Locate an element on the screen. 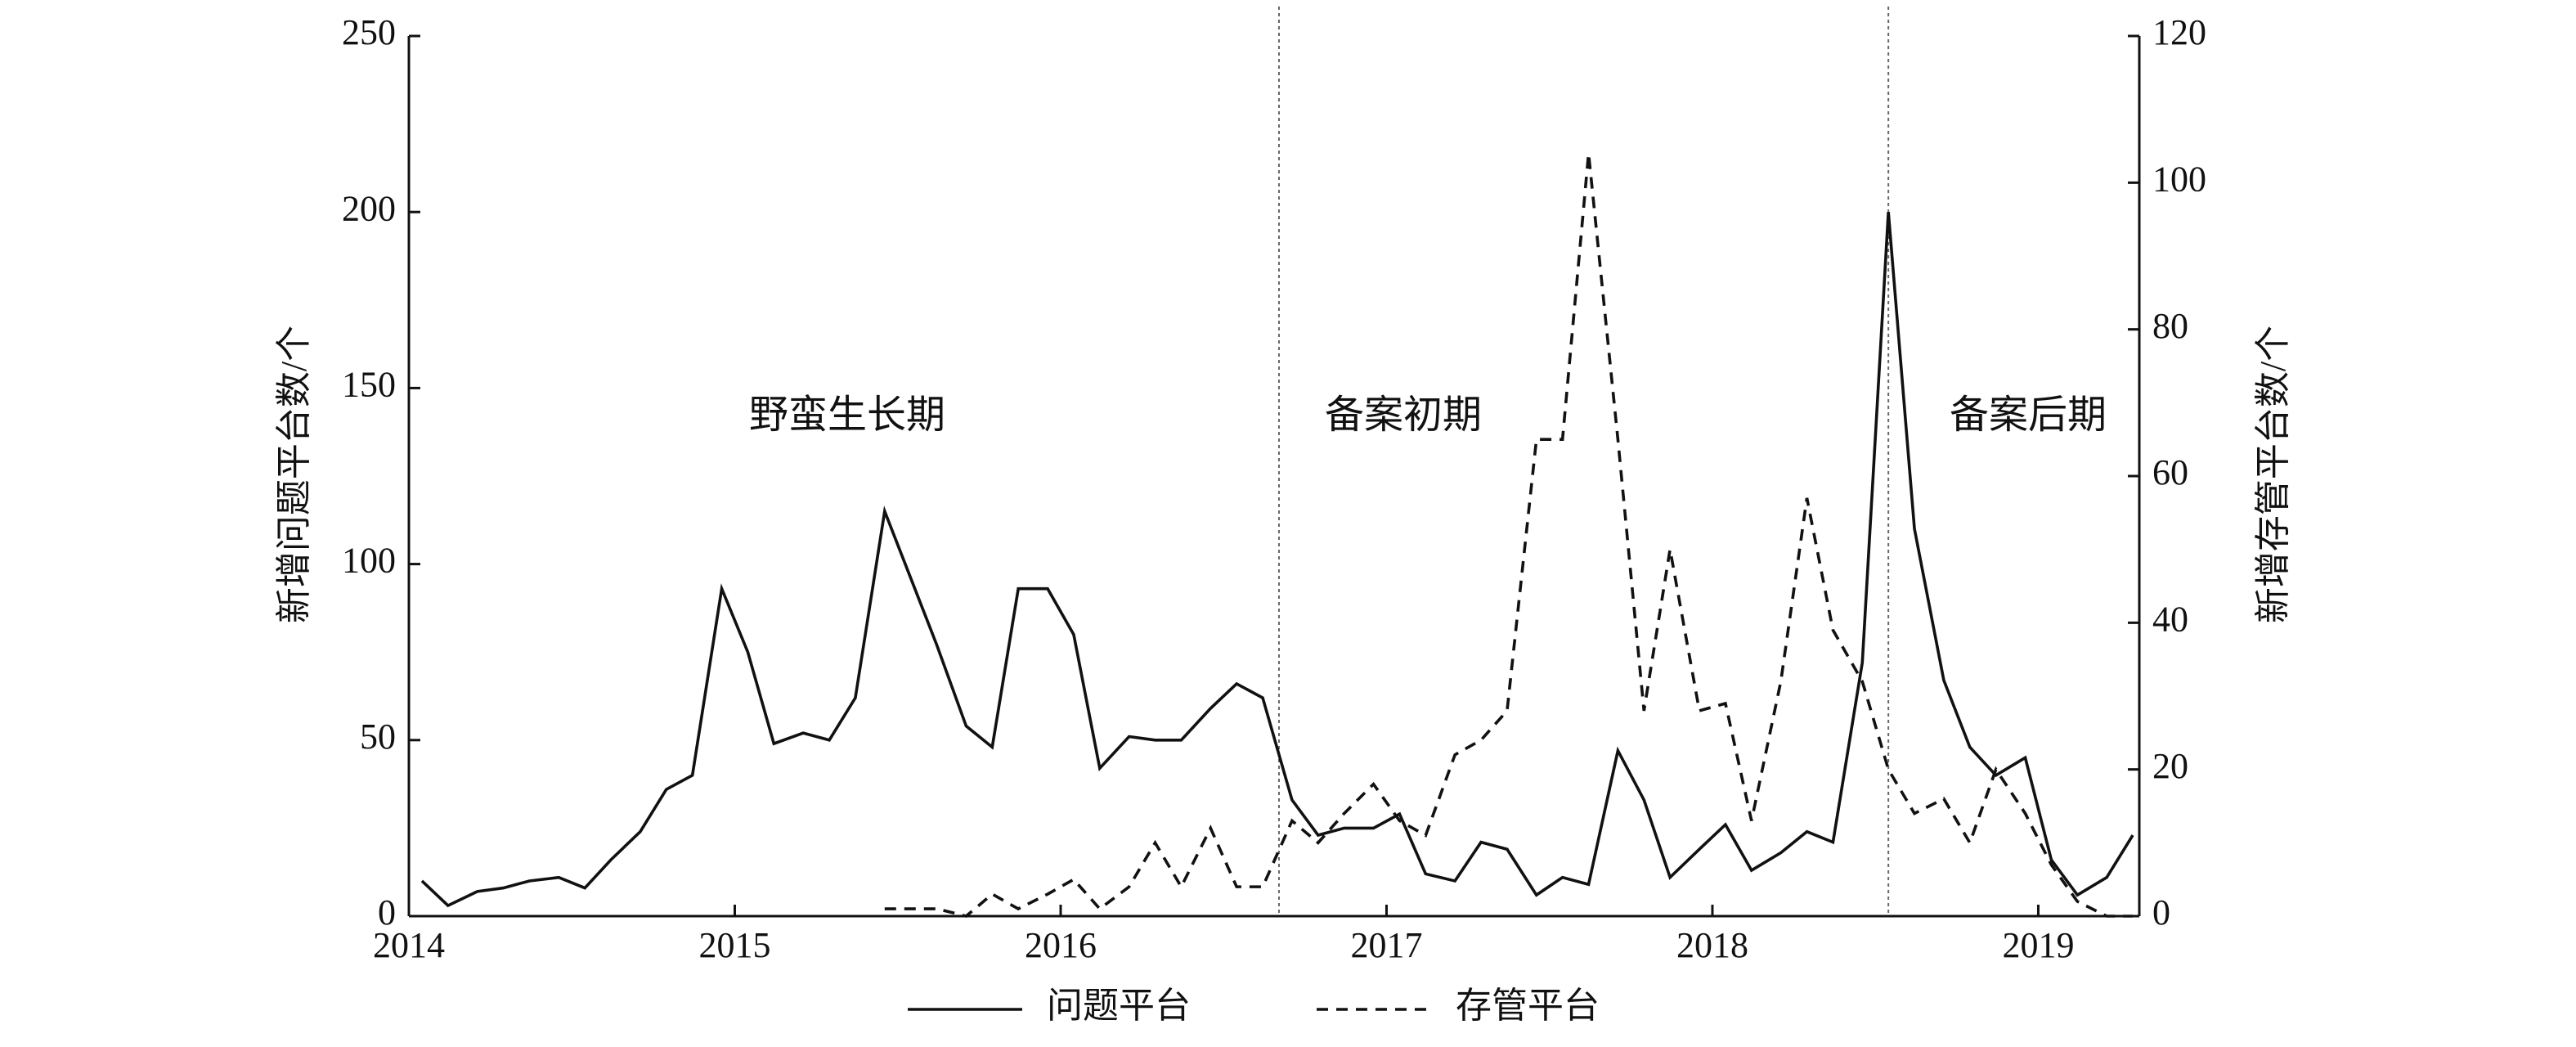 The height and width of the screenshot is (1047, 2576). y-tick-label: 50 is located at coordinates (378, 737).